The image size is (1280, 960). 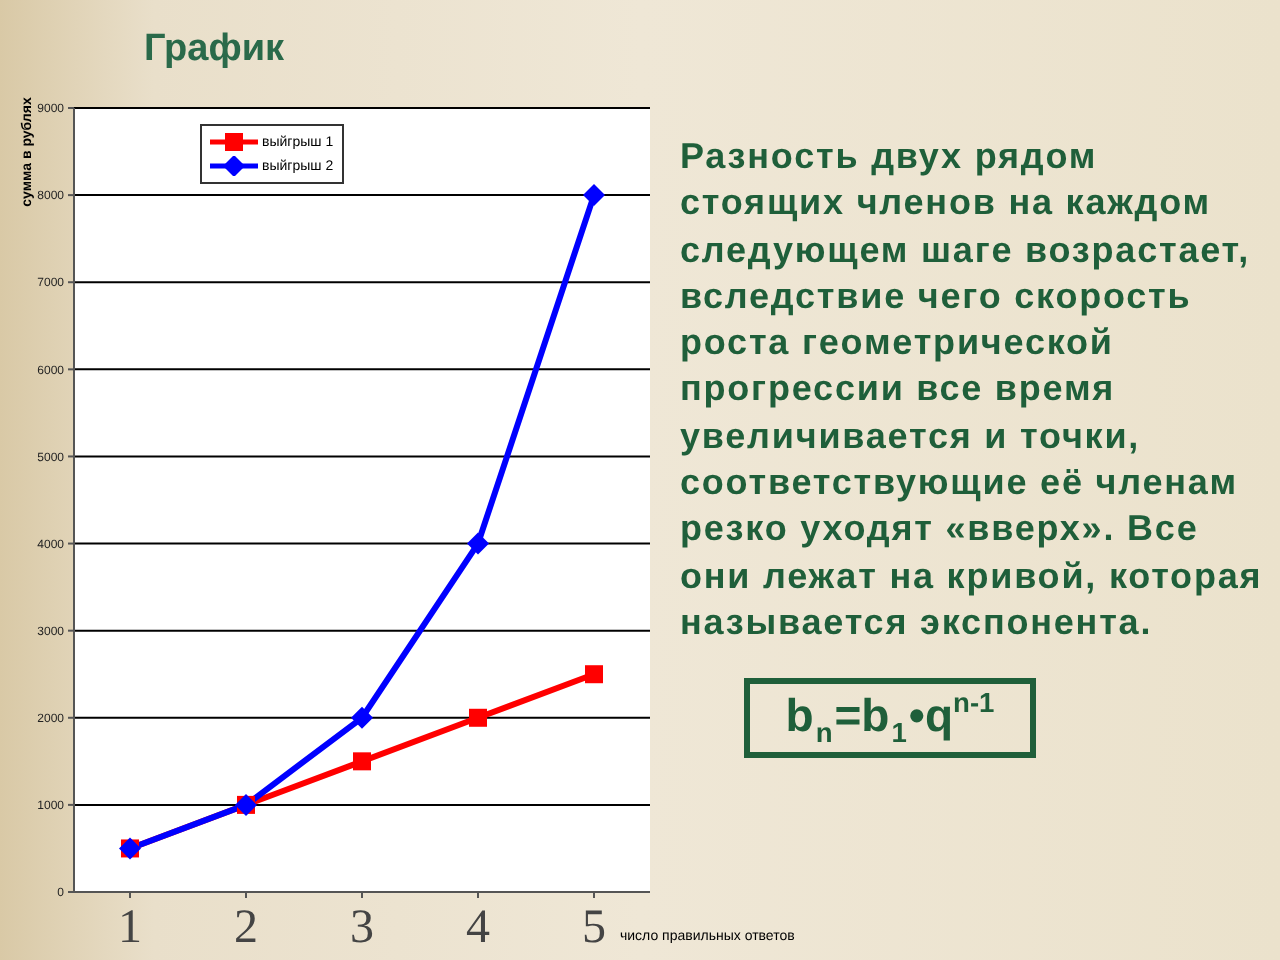 I want to click on x-tick-label: 2, so click(x=246, y=928).